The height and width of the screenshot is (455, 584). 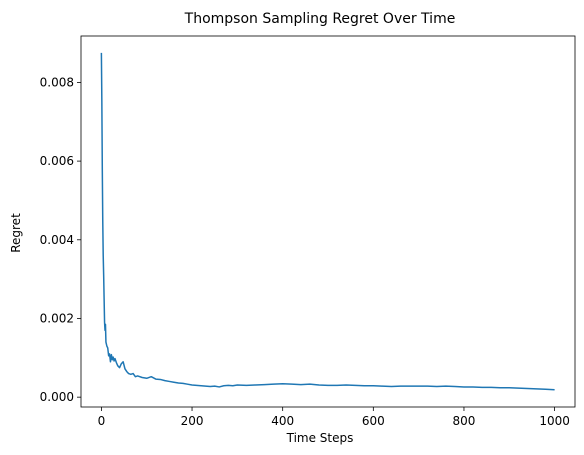 What do you see at coordinates (57, 240) in the screenshot?
I see `y-tick-label: 0.004` at bounding box center [57, 240].